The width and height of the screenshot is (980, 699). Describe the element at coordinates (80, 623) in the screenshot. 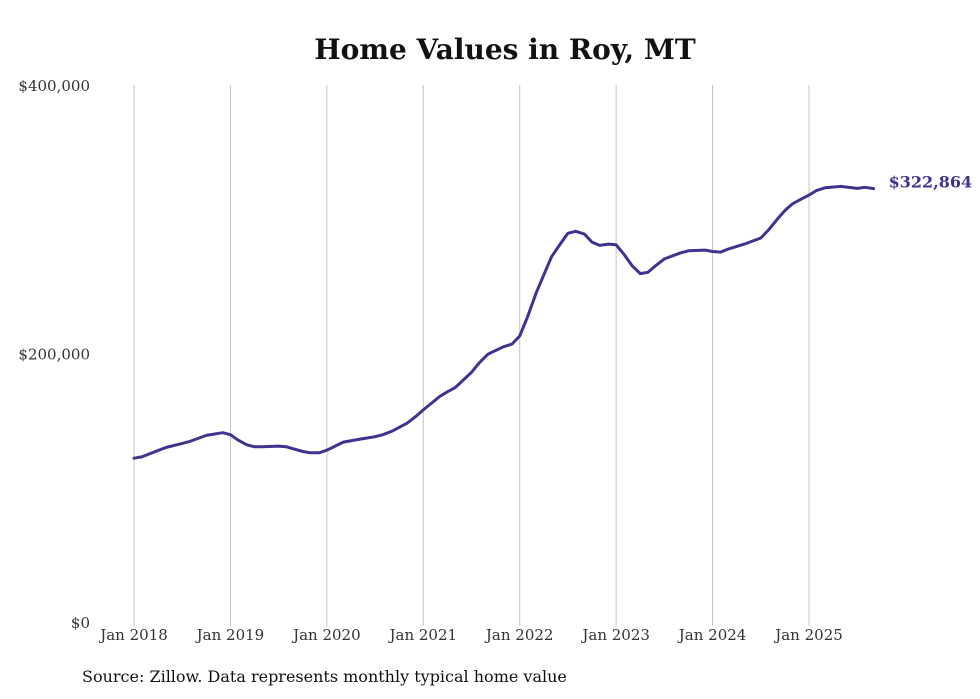

I see `y-tick-label: $0` at that location.